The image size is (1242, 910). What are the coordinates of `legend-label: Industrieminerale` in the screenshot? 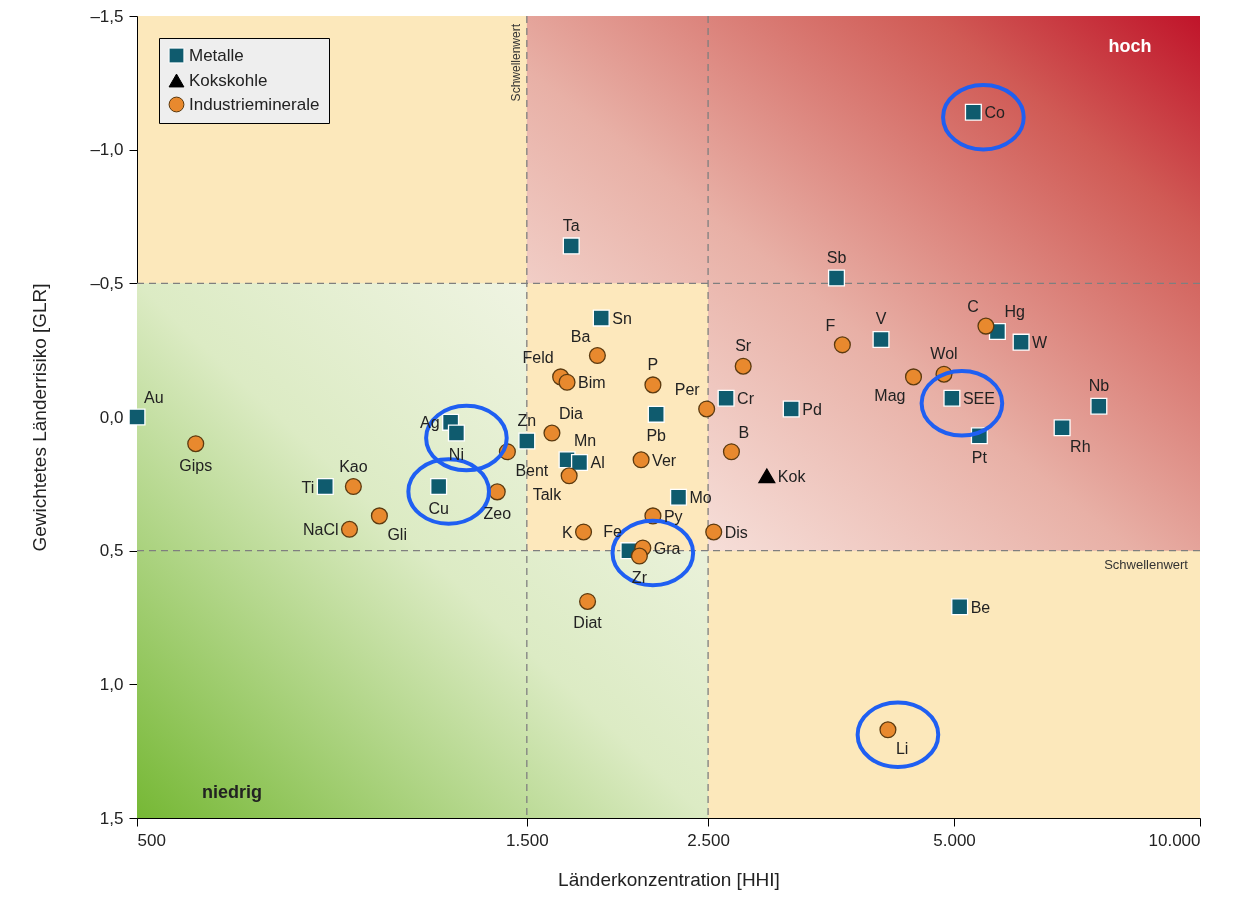 It's located at (254, 104).